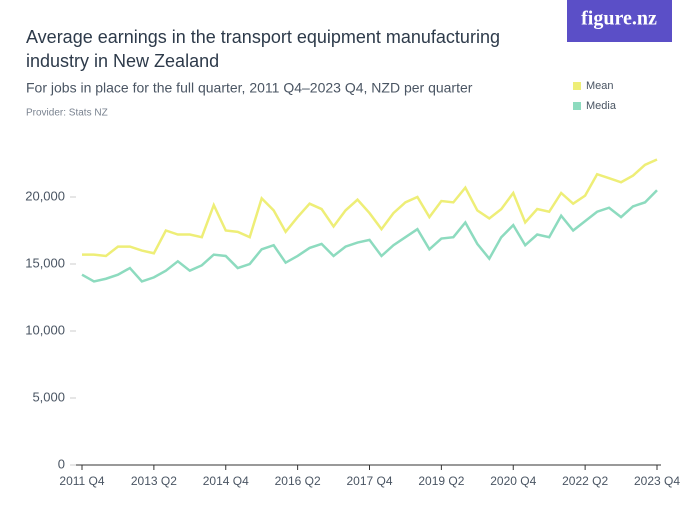 The width and height of the screenshot is (700, 530). I want to click on y-tick-label: 5,000, so click(48, 396).